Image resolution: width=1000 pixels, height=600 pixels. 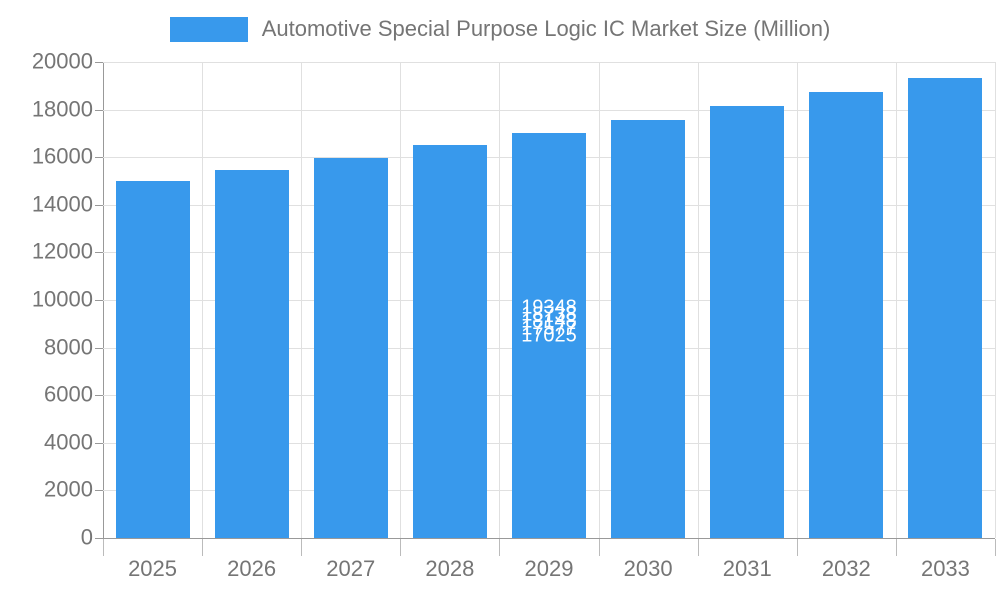 What do you see at coordinates (62, 251) in the screenshot?
I see `y-axis-tick-label: 12000` at bounding box center [62, 251].